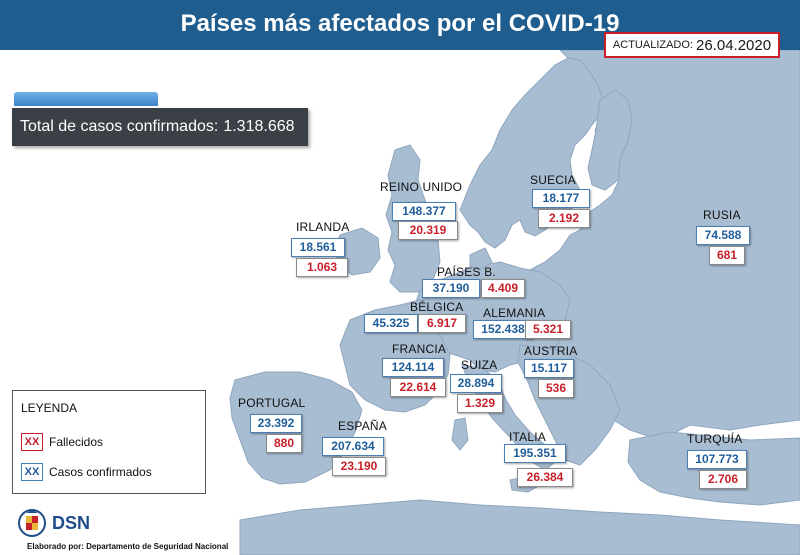  Describe the element at coordinates (715, 439) in the screenshot. I see `country-name: TURQUÍA` at that location.